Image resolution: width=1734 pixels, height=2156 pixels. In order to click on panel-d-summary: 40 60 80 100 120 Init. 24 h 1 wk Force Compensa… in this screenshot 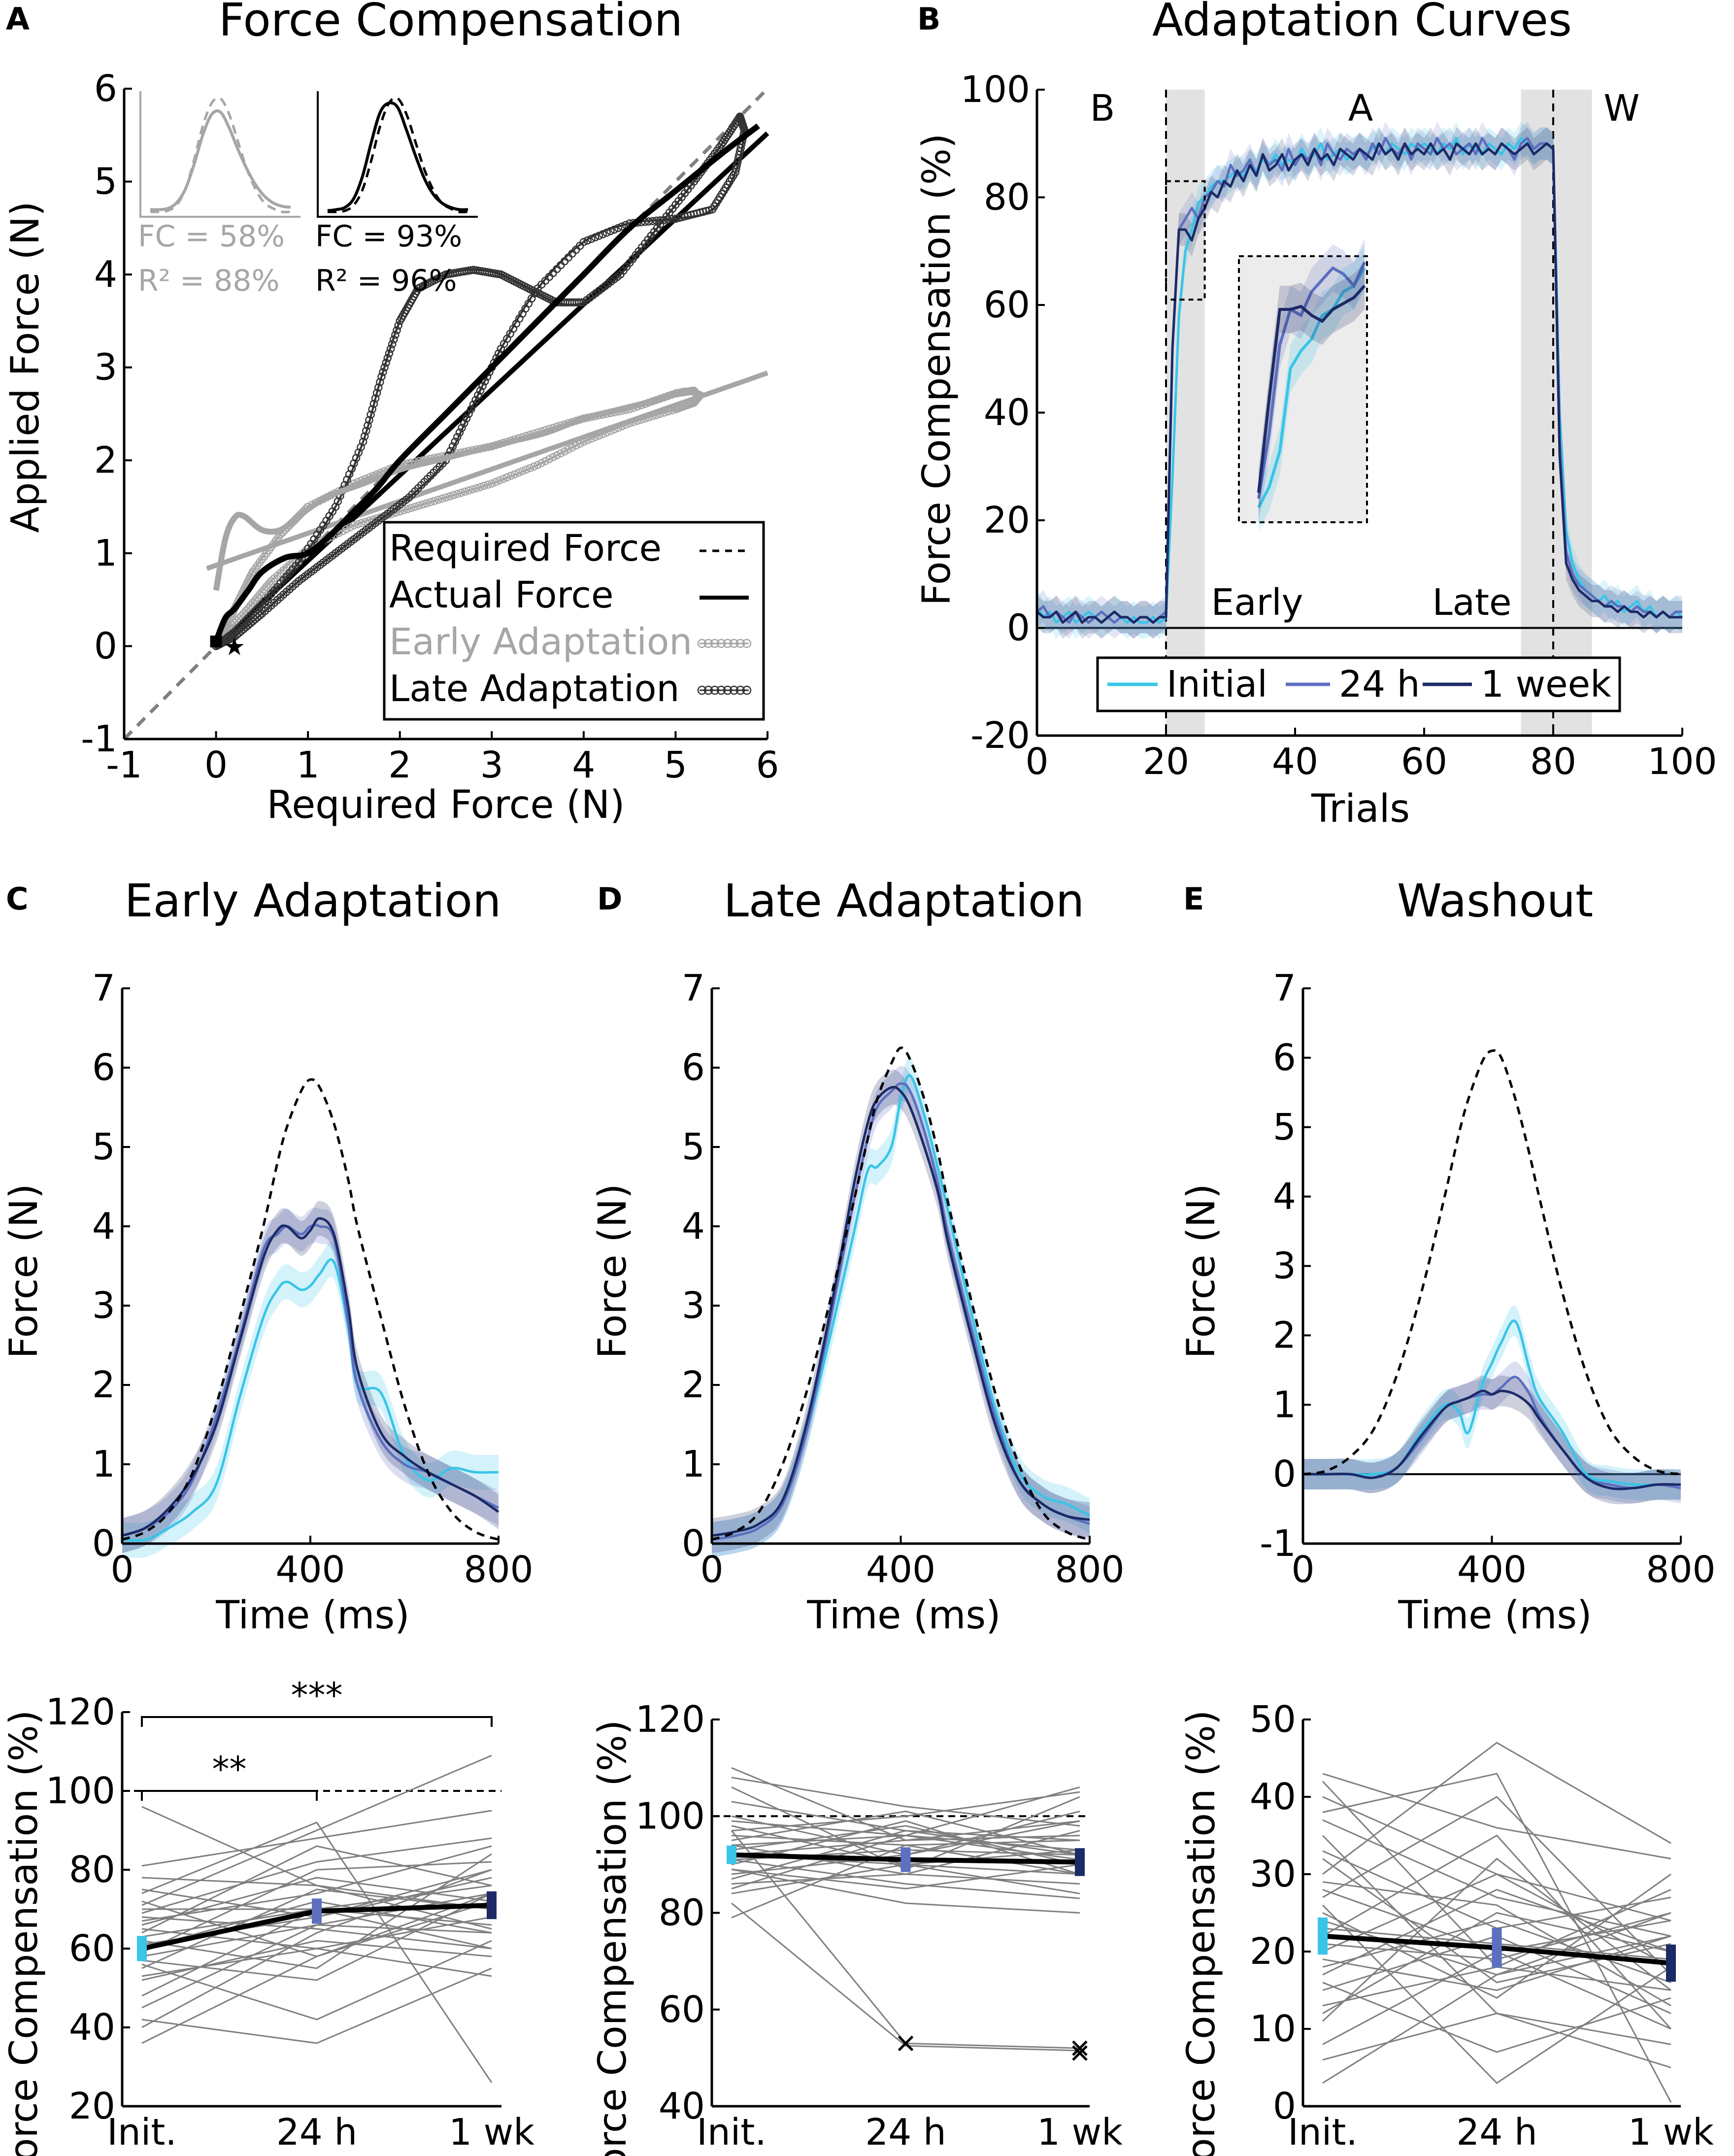, I will do `click(857, 1927)`.